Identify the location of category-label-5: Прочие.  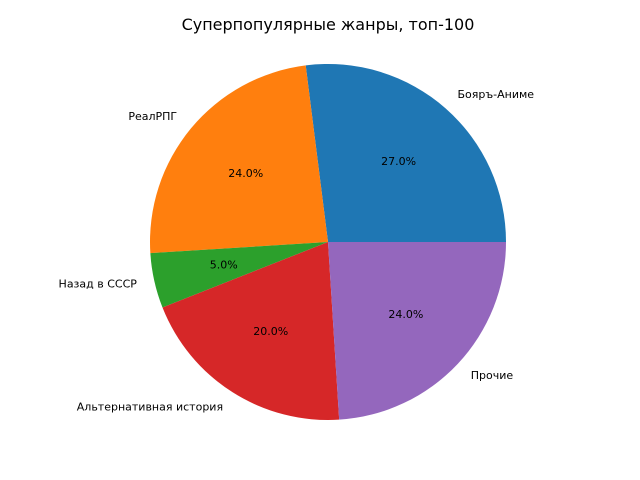
(492, 375).